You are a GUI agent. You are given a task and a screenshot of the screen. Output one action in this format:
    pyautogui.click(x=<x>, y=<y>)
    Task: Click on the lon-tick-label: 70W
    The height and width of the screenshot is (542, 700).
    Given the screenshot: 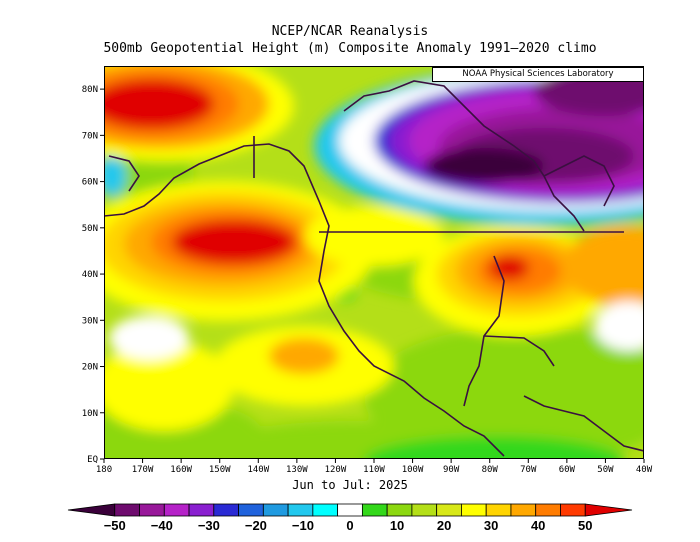 What is the action you would take?
    pyautogui.click(x=528, y=470)
    